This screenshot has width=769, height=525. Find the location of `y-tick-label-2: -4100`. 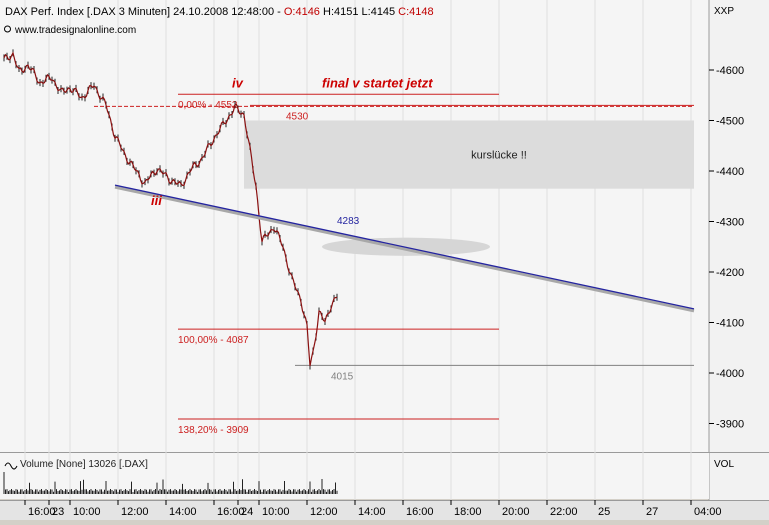

y-tick-label-2: -4100 is located at coordinates (730, 324).